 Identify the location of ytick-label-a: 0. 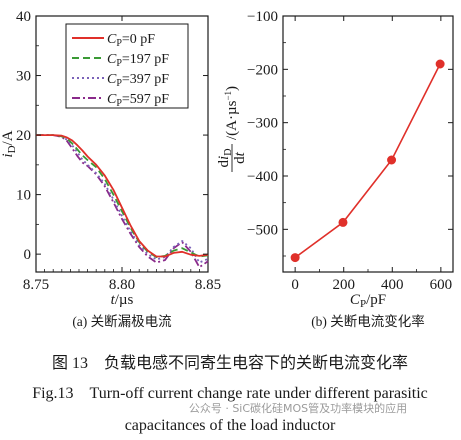
(28, 255).